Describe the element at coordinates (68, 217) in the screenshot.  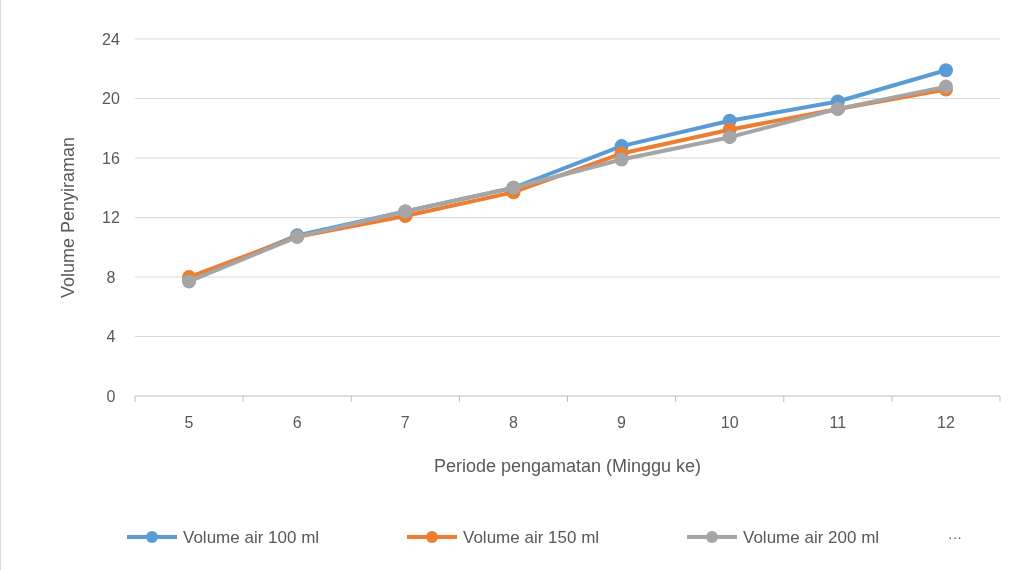
I see `y-axis-title: Volume Penyiraman` at that location.